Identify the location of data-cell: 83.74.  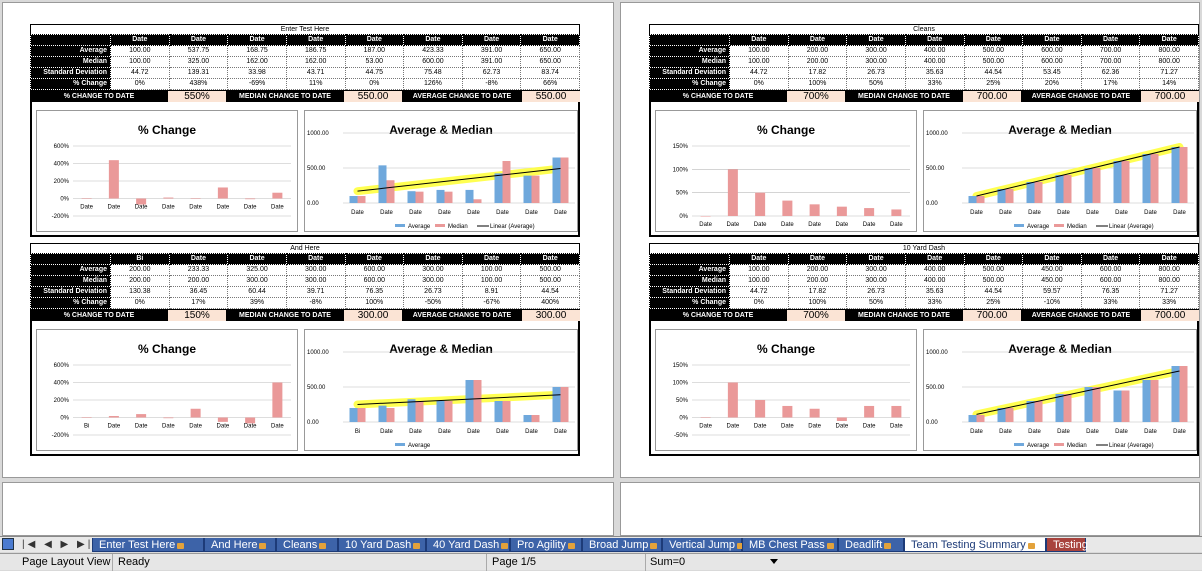
(550, 73).